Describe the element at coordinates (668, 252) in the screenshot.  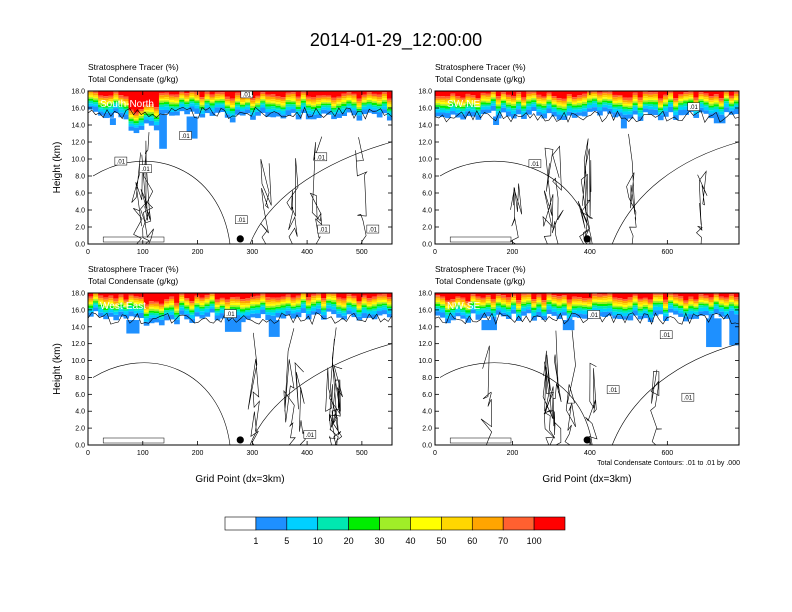
I see `x-tick-label: 600` at that location.